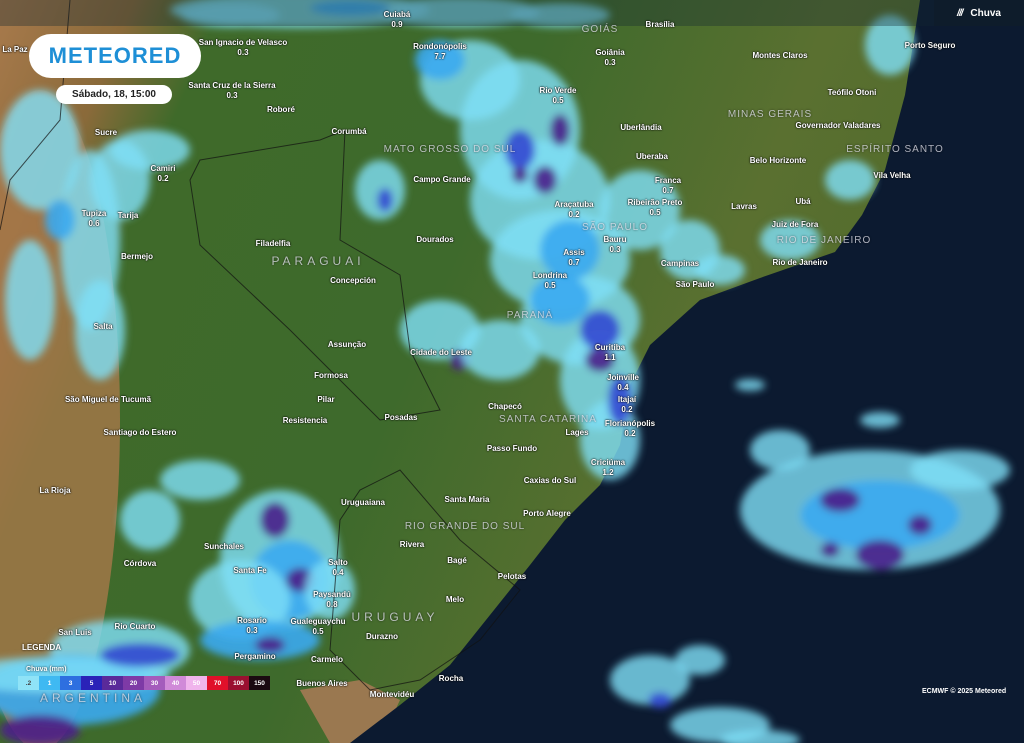  Describe the element at coordinates (135, 627) in the screenshot. I see `city-label: Rio Cuarto` at that location.